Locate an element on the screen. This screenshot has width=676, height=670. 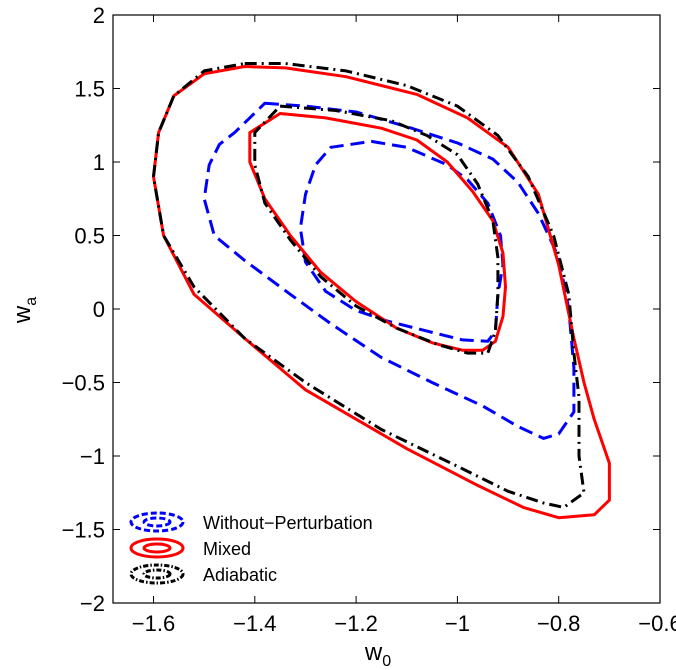
y-tick-label: 1.5 is located at coordinates (89, 89).